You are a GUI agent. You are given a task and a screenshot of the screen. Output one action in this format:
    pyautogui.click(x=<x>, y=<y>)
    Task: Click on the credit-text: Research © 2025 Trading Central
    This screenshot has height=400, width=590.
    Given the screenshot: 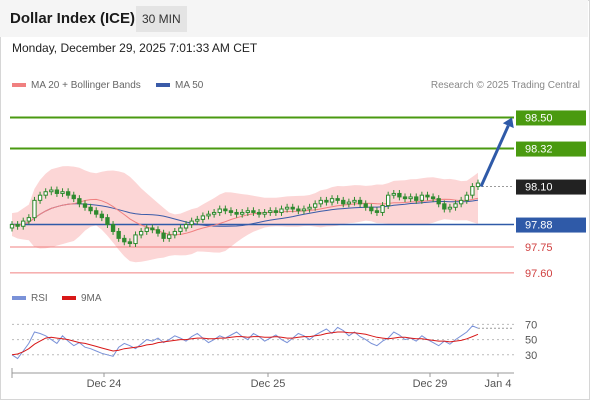 What is the action you would take?
    pyautogui.click(x=505, y=85)
    